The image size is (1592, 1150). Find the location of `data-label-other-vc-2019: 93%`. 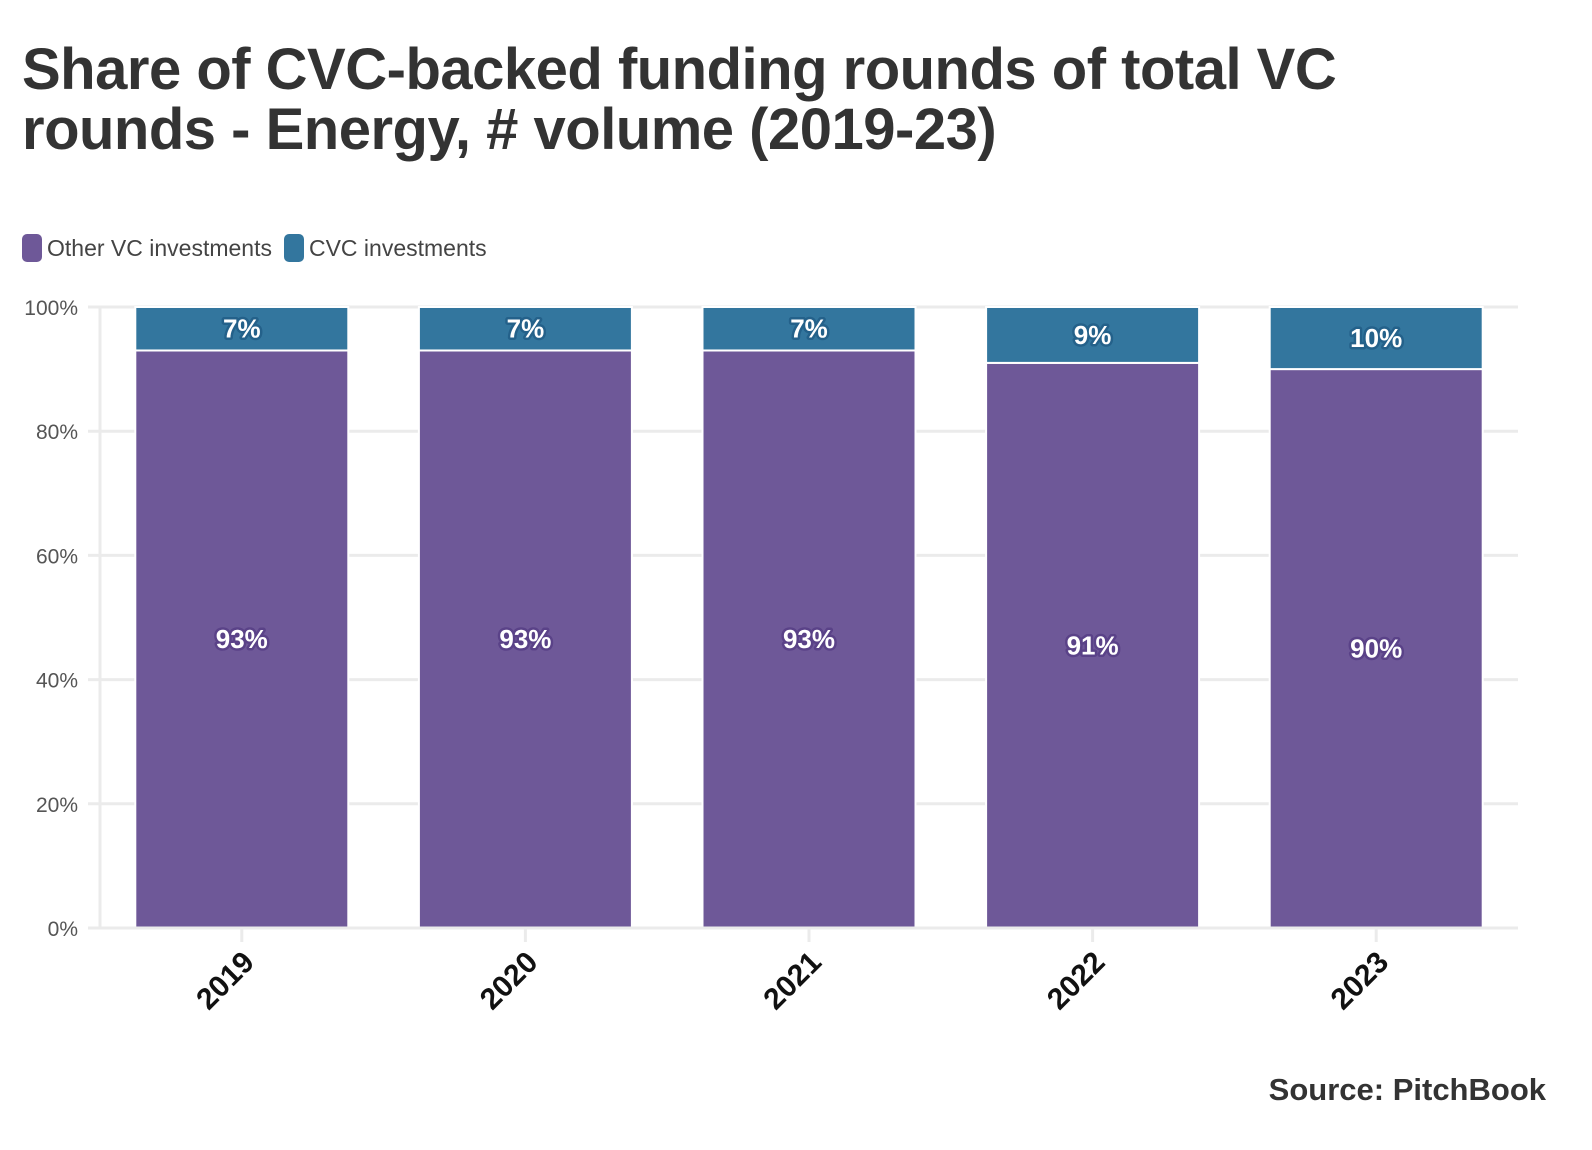

data-label-other-vc-2019: 93% is located at coordinates (242, 639).